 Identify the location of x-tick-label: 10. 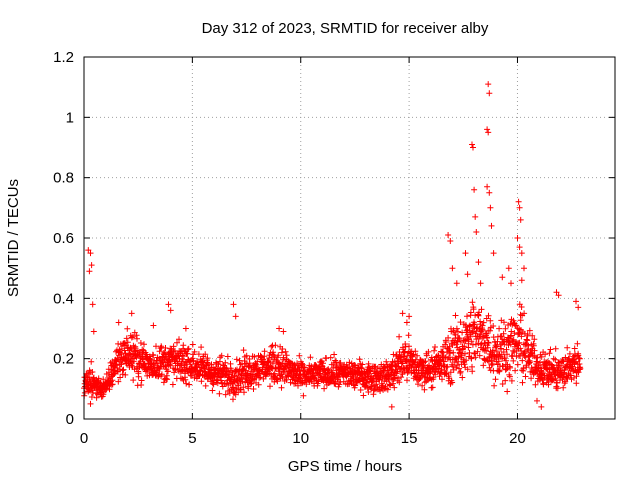
(300, 438).